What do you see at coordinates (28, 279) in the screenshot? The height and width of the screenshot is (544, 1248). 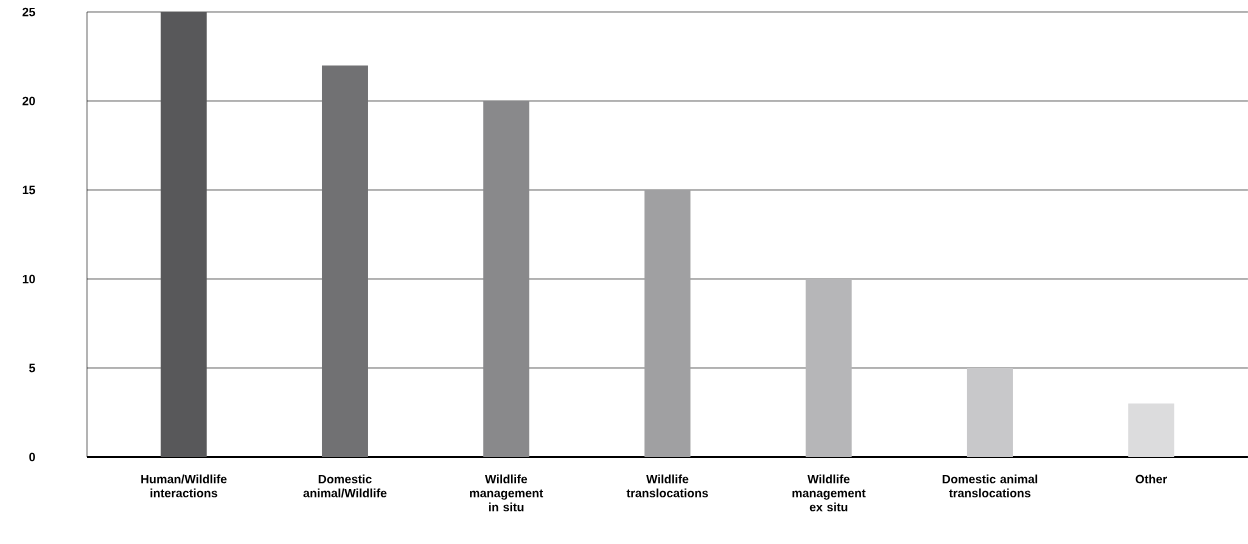 I see `y-tick-label: 10` at bounding box center [28, 279].